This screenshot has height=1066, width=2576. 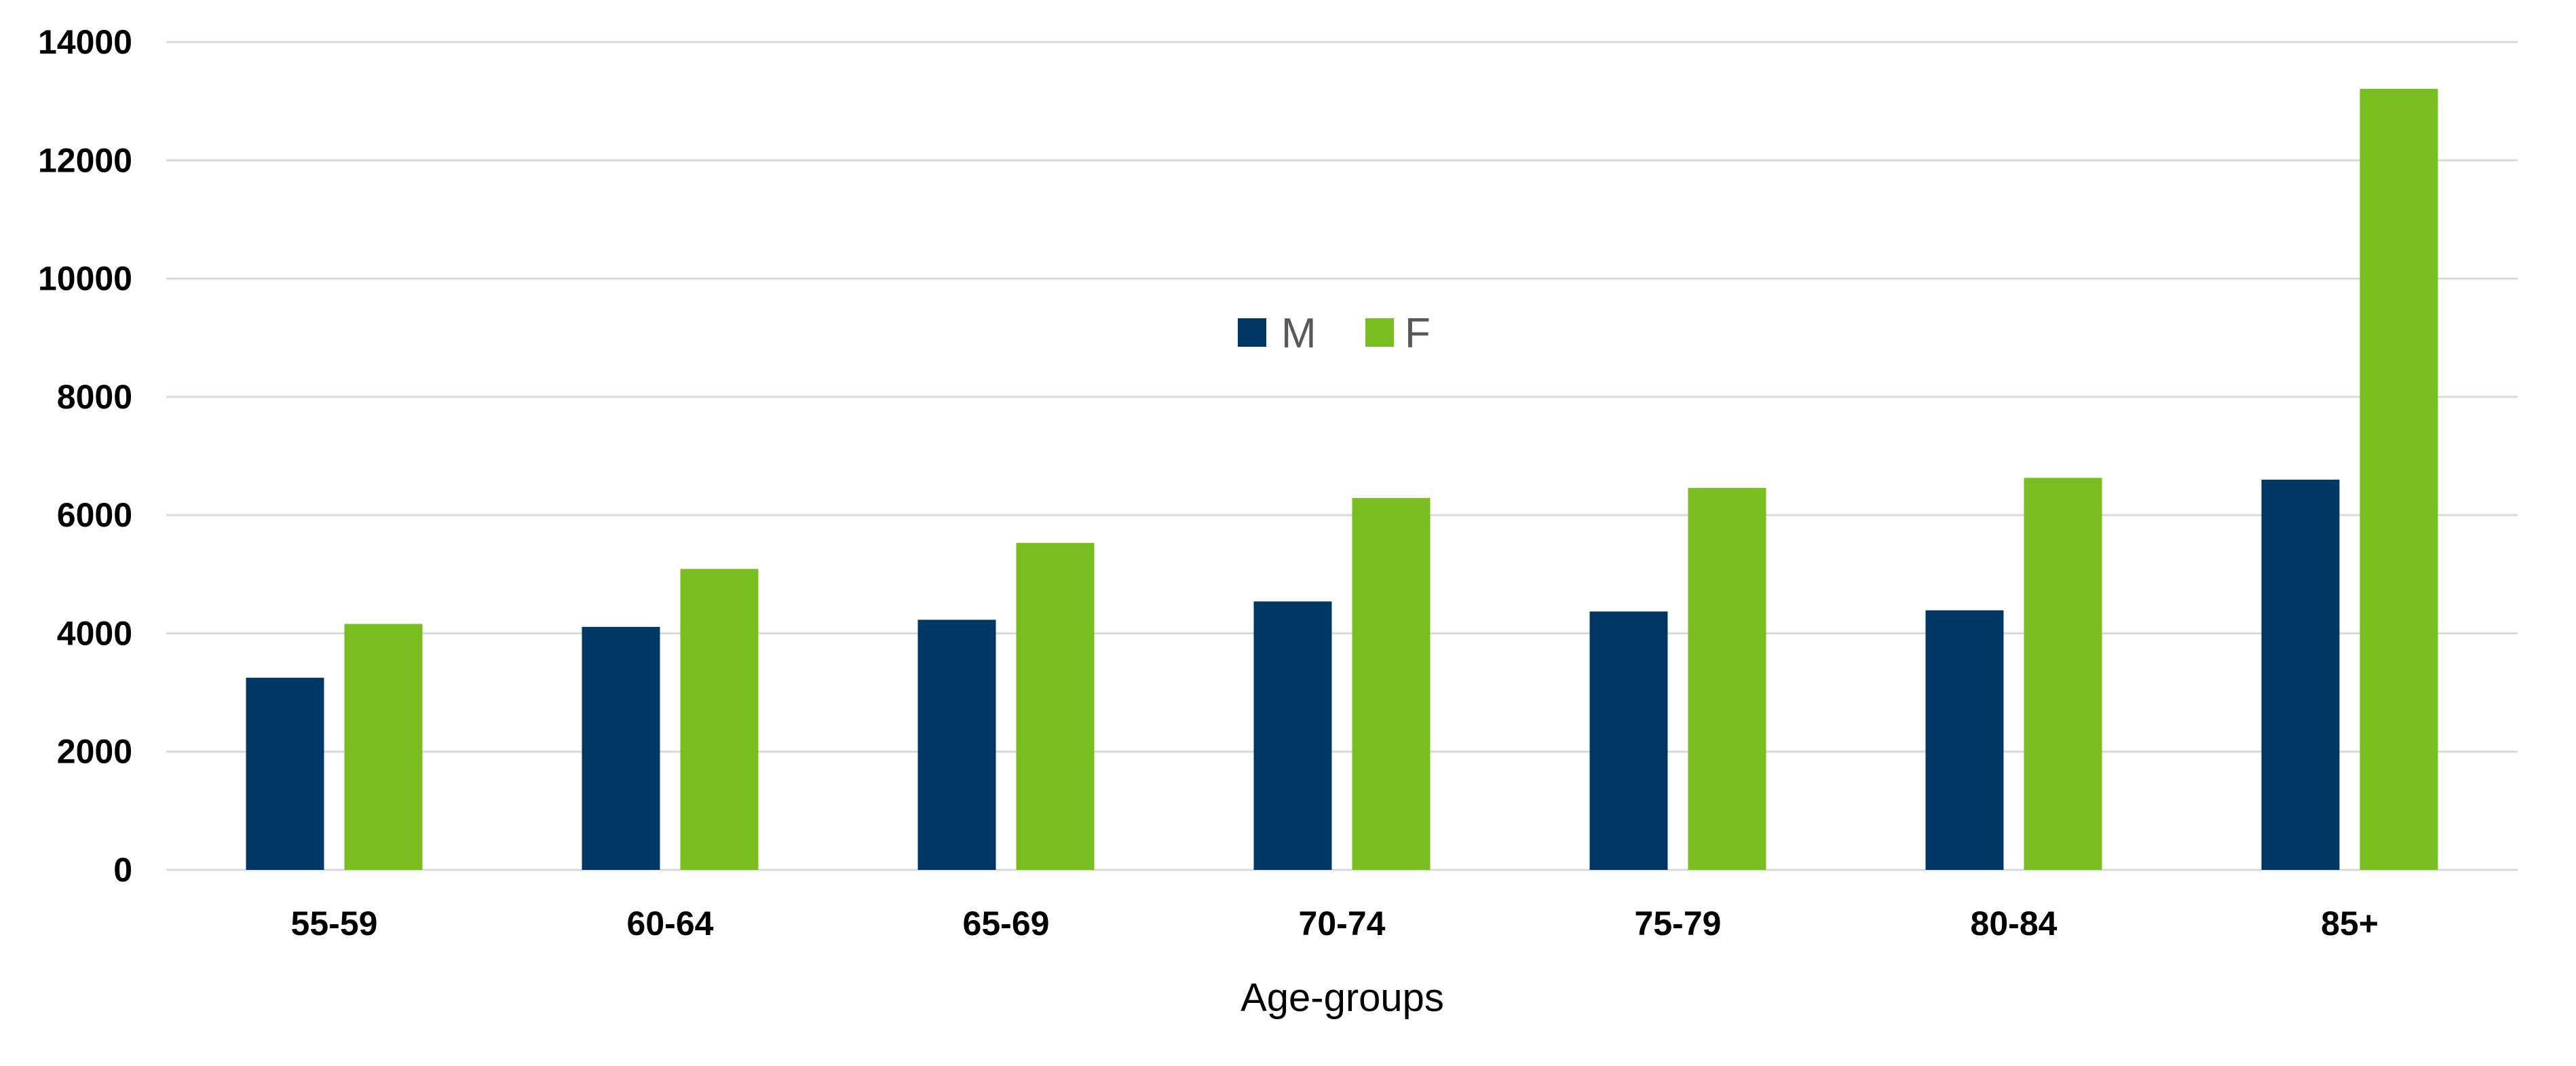 I want to click on x-tick-label: 80-84, so click(x=2014, y=924).